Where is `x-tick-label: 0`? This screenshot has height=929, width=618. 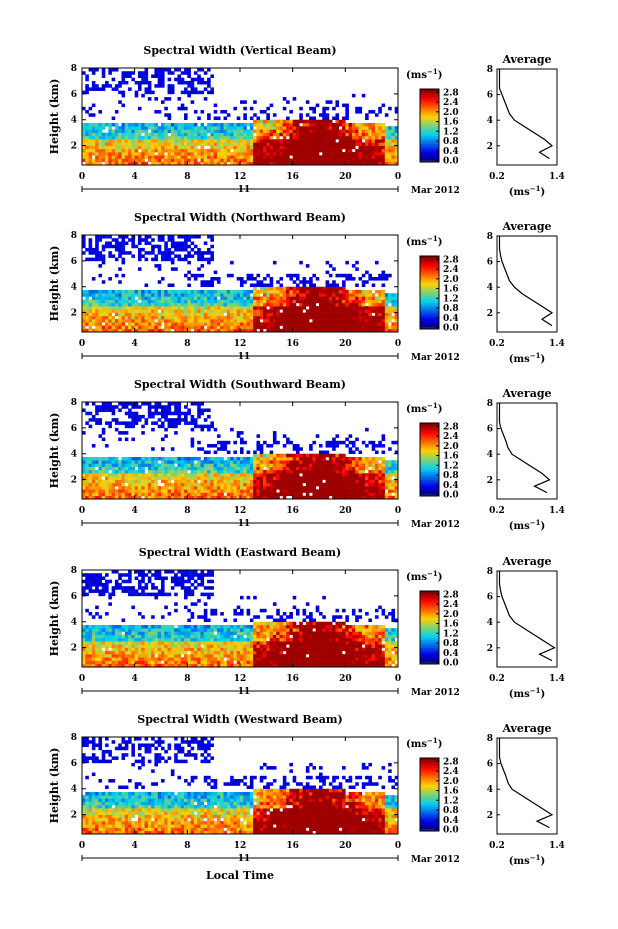
x-tick-label: 0 is located at coordinates (398, 344).